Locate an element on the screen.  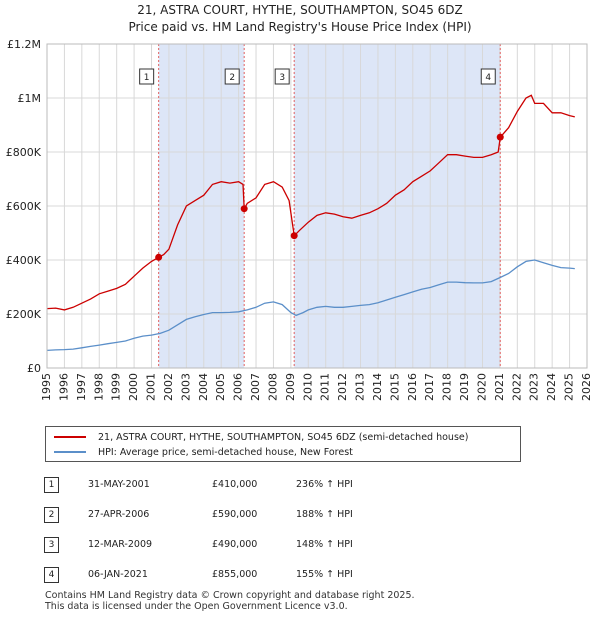
x-tick-label: 2006 is located at coordinates (238, 387).